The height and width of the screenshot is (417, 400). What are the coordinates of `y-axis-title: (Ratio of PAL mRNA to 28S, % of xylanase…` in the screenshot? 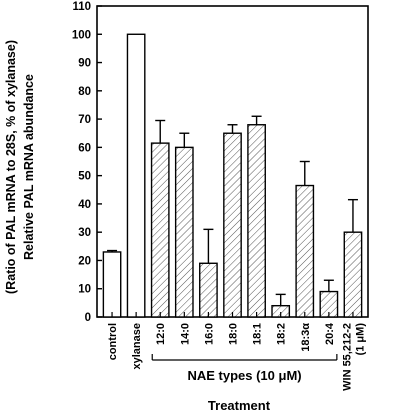 It's located at (20, 167).